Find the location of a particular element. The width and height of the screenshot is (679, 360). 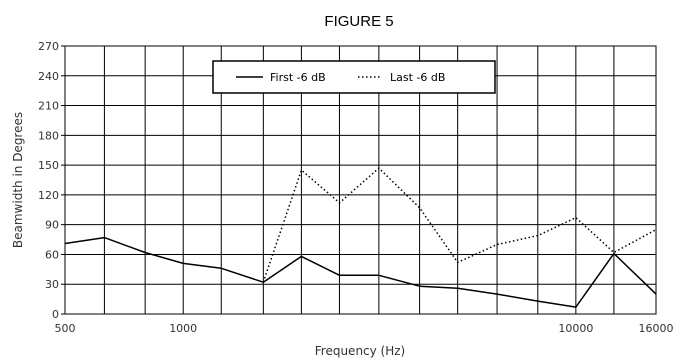

x-tick-label: 10000 is located at coordinates (575, 328).